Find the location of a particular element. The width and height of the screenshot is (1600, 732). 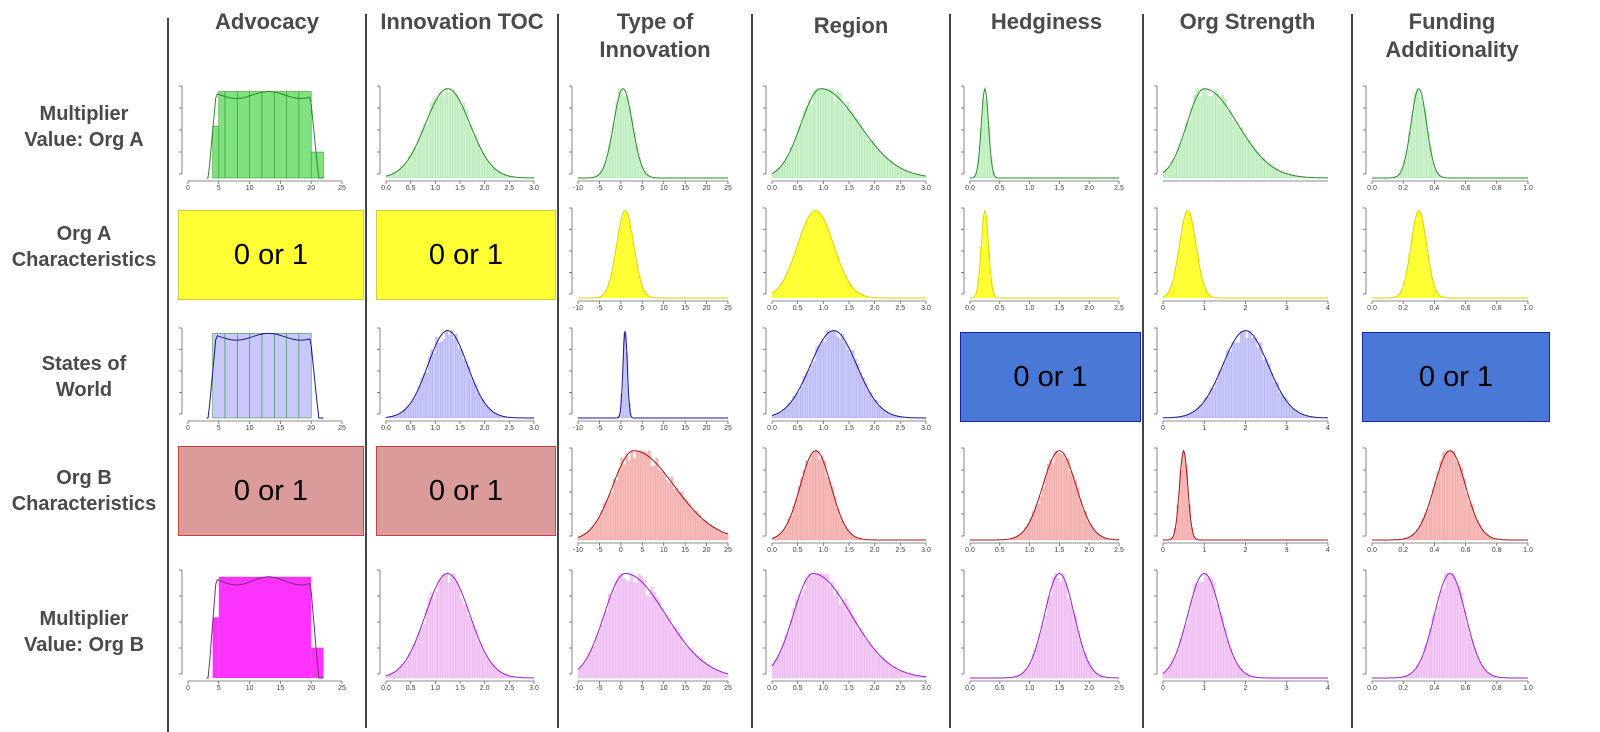

x-tick-label: 2.0 is located at coordinates (1089, 688).